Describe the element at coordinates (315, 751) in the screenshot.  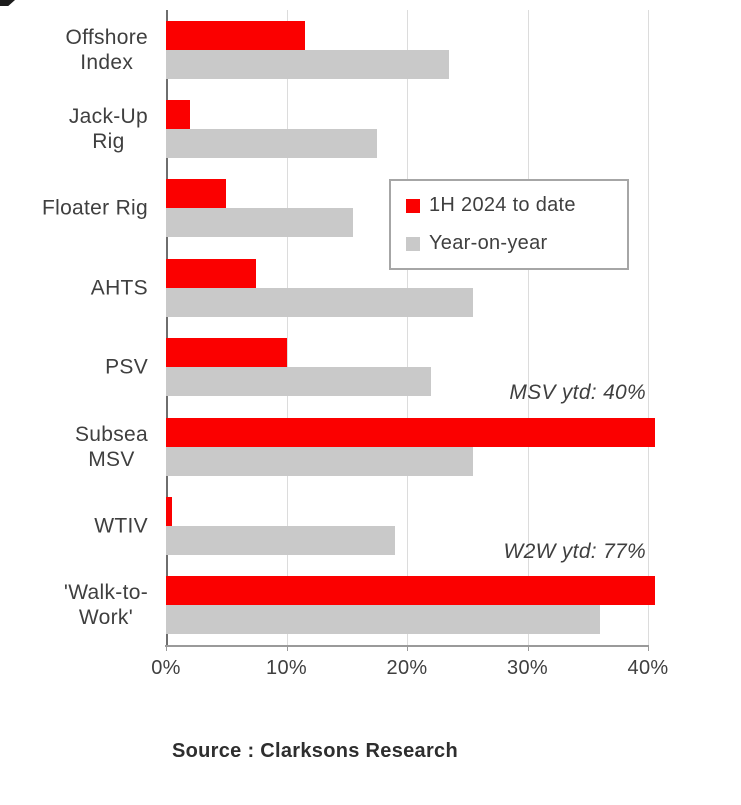
I see `source-caption: Source : Clarksons Research` at that location.